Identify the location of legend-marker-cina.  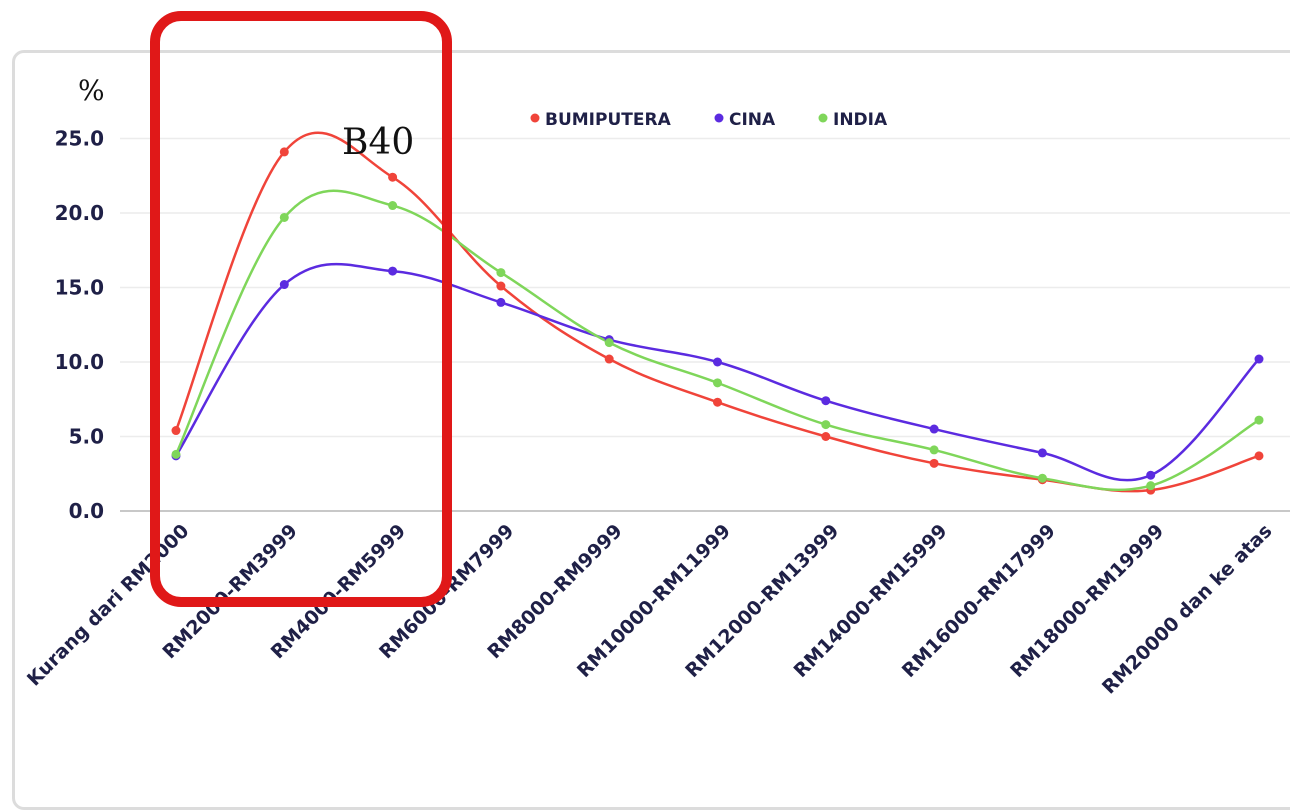
(719, 118).